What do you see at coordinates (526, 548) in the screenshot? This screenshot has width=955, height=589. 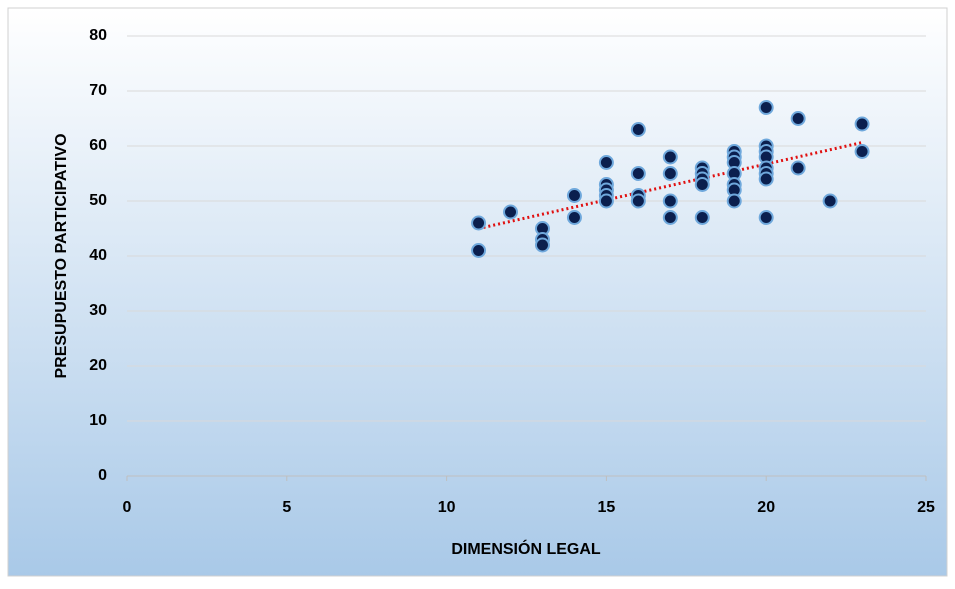 I see `x-axis-label: DIMENSIÓN LEGAL` at bounding box center [526, 548].